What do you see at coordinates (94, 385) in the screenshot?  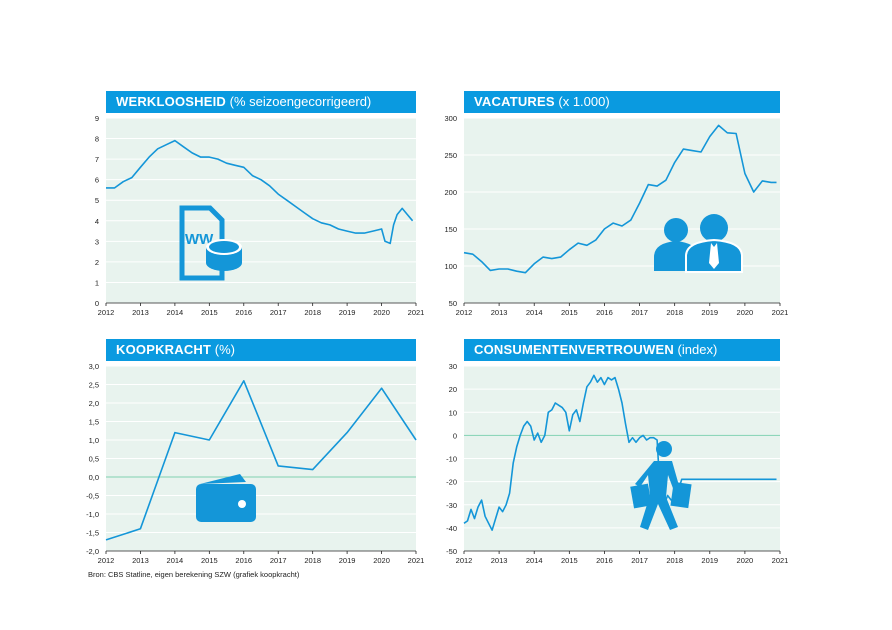 I see `y-tick-label: 2,5` at bounding box center [94, 385].